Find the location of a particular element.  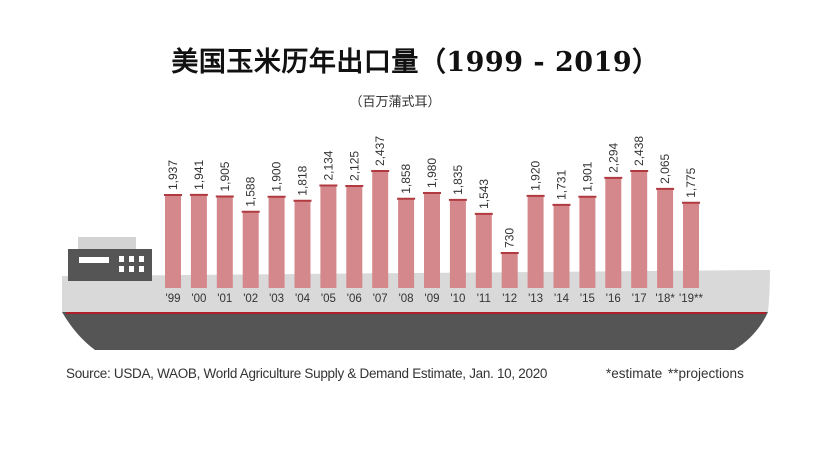

category-label: '17 is located at coordinates (639, 299).